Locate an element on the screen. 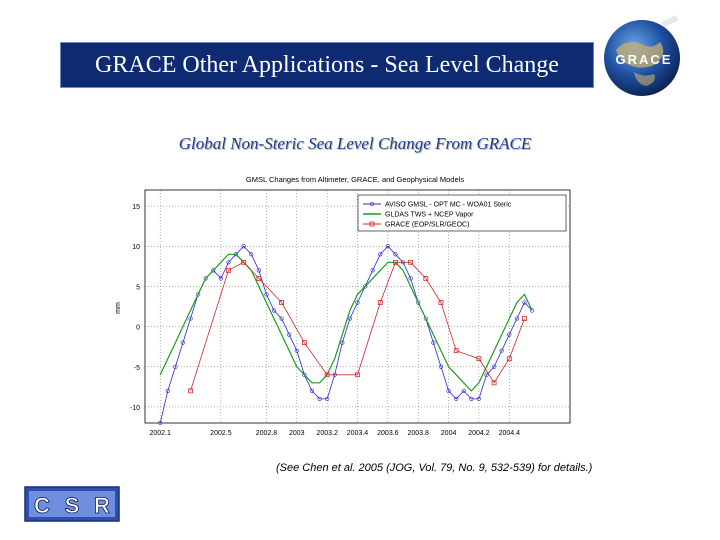 Image resolution: width=720 pixels, height=540 pixels. x-tick-label: 2002.5 is located at coordinates (221, 433).